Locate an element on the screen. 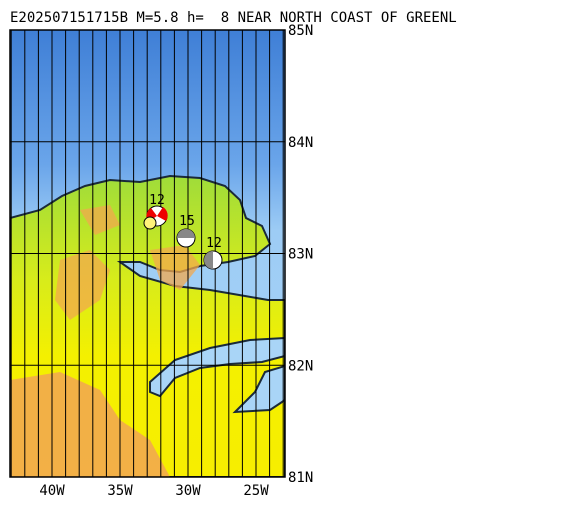  lat-labels: 85N 84N 83N 82N 81N is located at coordinates (300, 254).